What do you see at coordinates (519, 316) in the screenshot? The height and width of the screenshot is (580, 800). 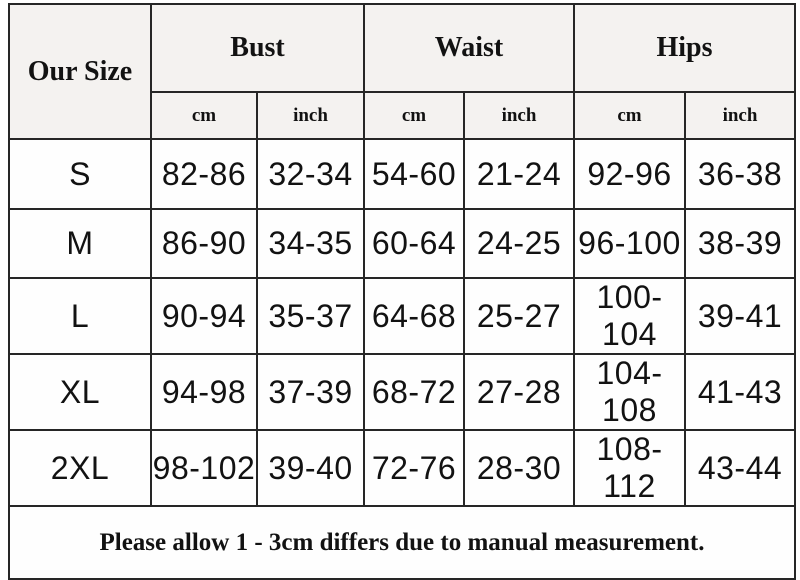 I see `waist-inch-value: 25-27` at bounding box center [519, 316].